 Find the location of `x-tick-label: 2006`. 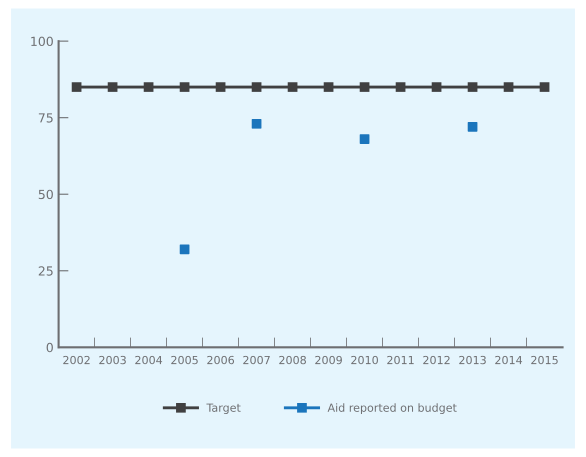

x-tick-label: 2006 is located at coordinates (220, 360).